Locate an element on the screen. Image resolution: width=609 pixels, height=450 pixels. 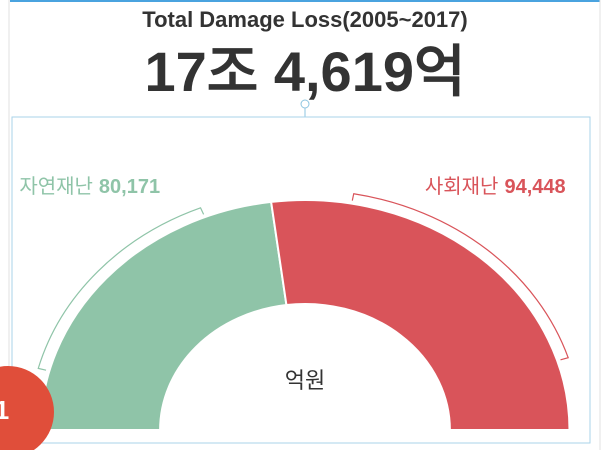
segment-name: 사회재난 is located at coordinates (462, 186).